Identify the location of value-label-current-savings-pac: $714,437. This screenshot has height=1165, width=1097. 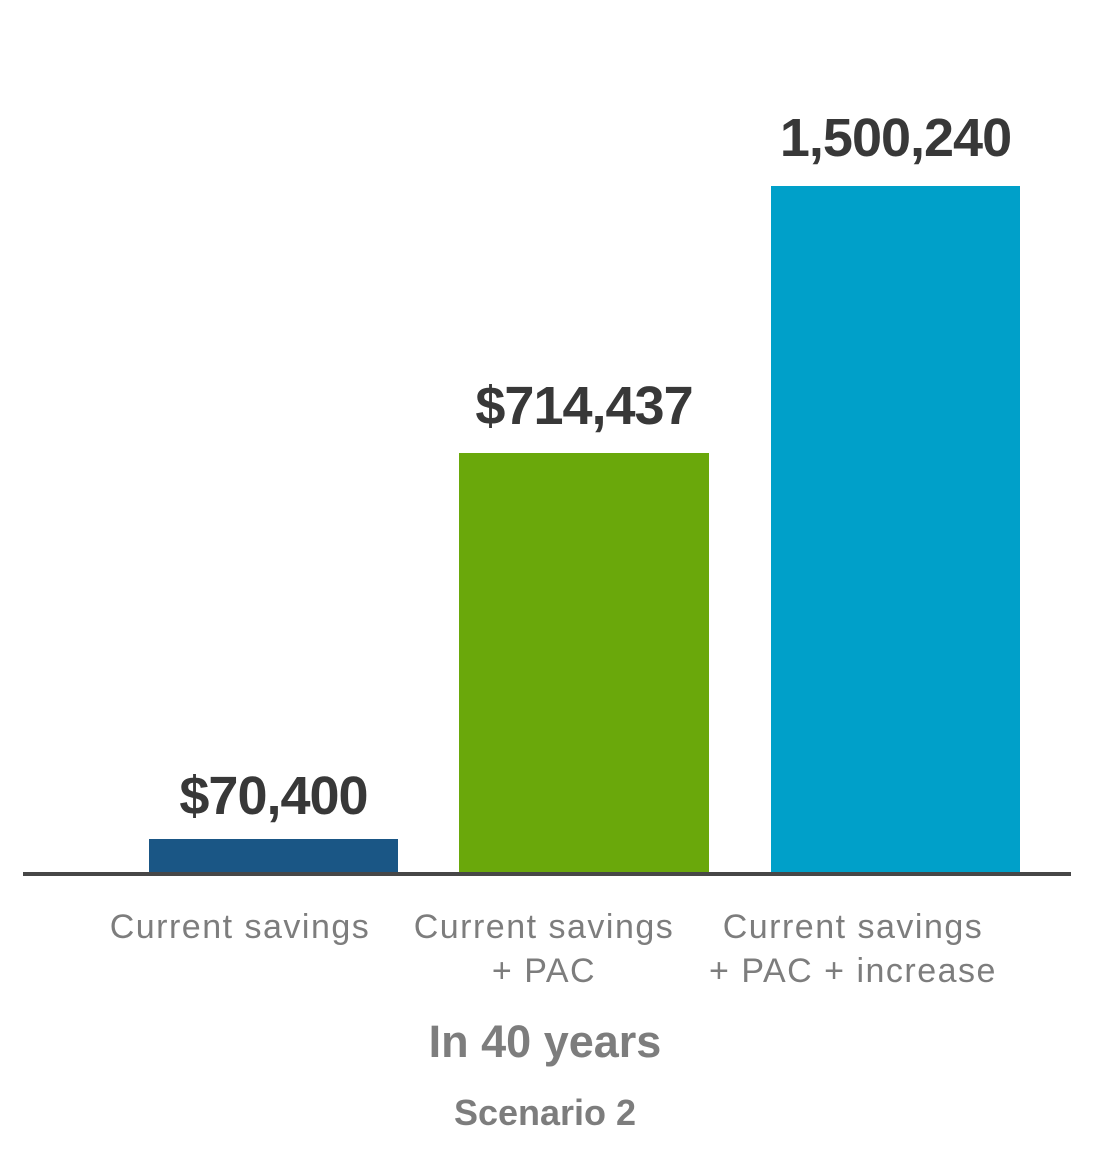
(584, 406).